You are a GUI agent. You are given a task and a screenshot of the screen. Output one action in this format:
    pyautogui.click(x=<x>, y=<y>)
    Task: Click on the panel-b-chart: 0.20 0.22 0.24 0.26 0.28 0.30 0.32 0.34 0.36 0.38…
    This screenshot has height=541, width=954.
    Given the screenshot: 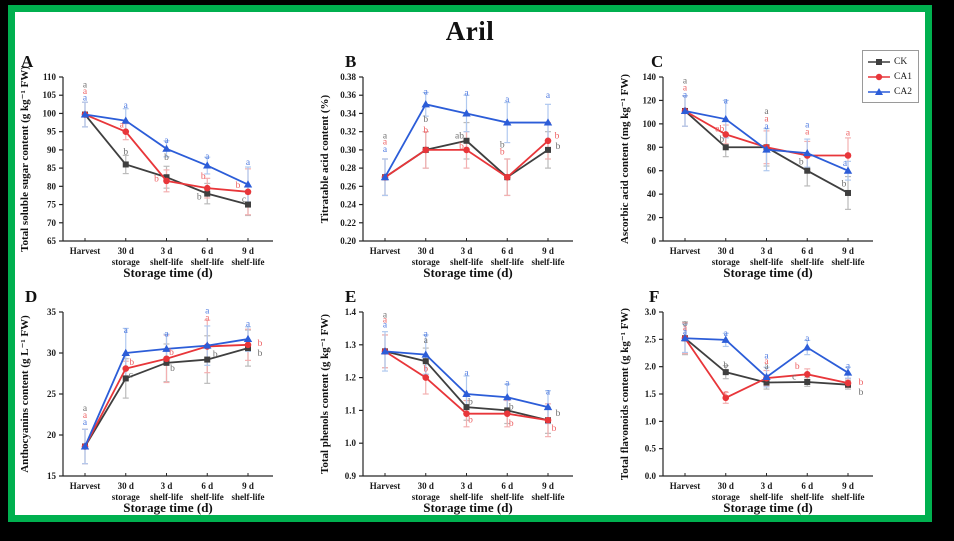 What is the action you would take?
    pyautogui.click(x=446, y=166)
    